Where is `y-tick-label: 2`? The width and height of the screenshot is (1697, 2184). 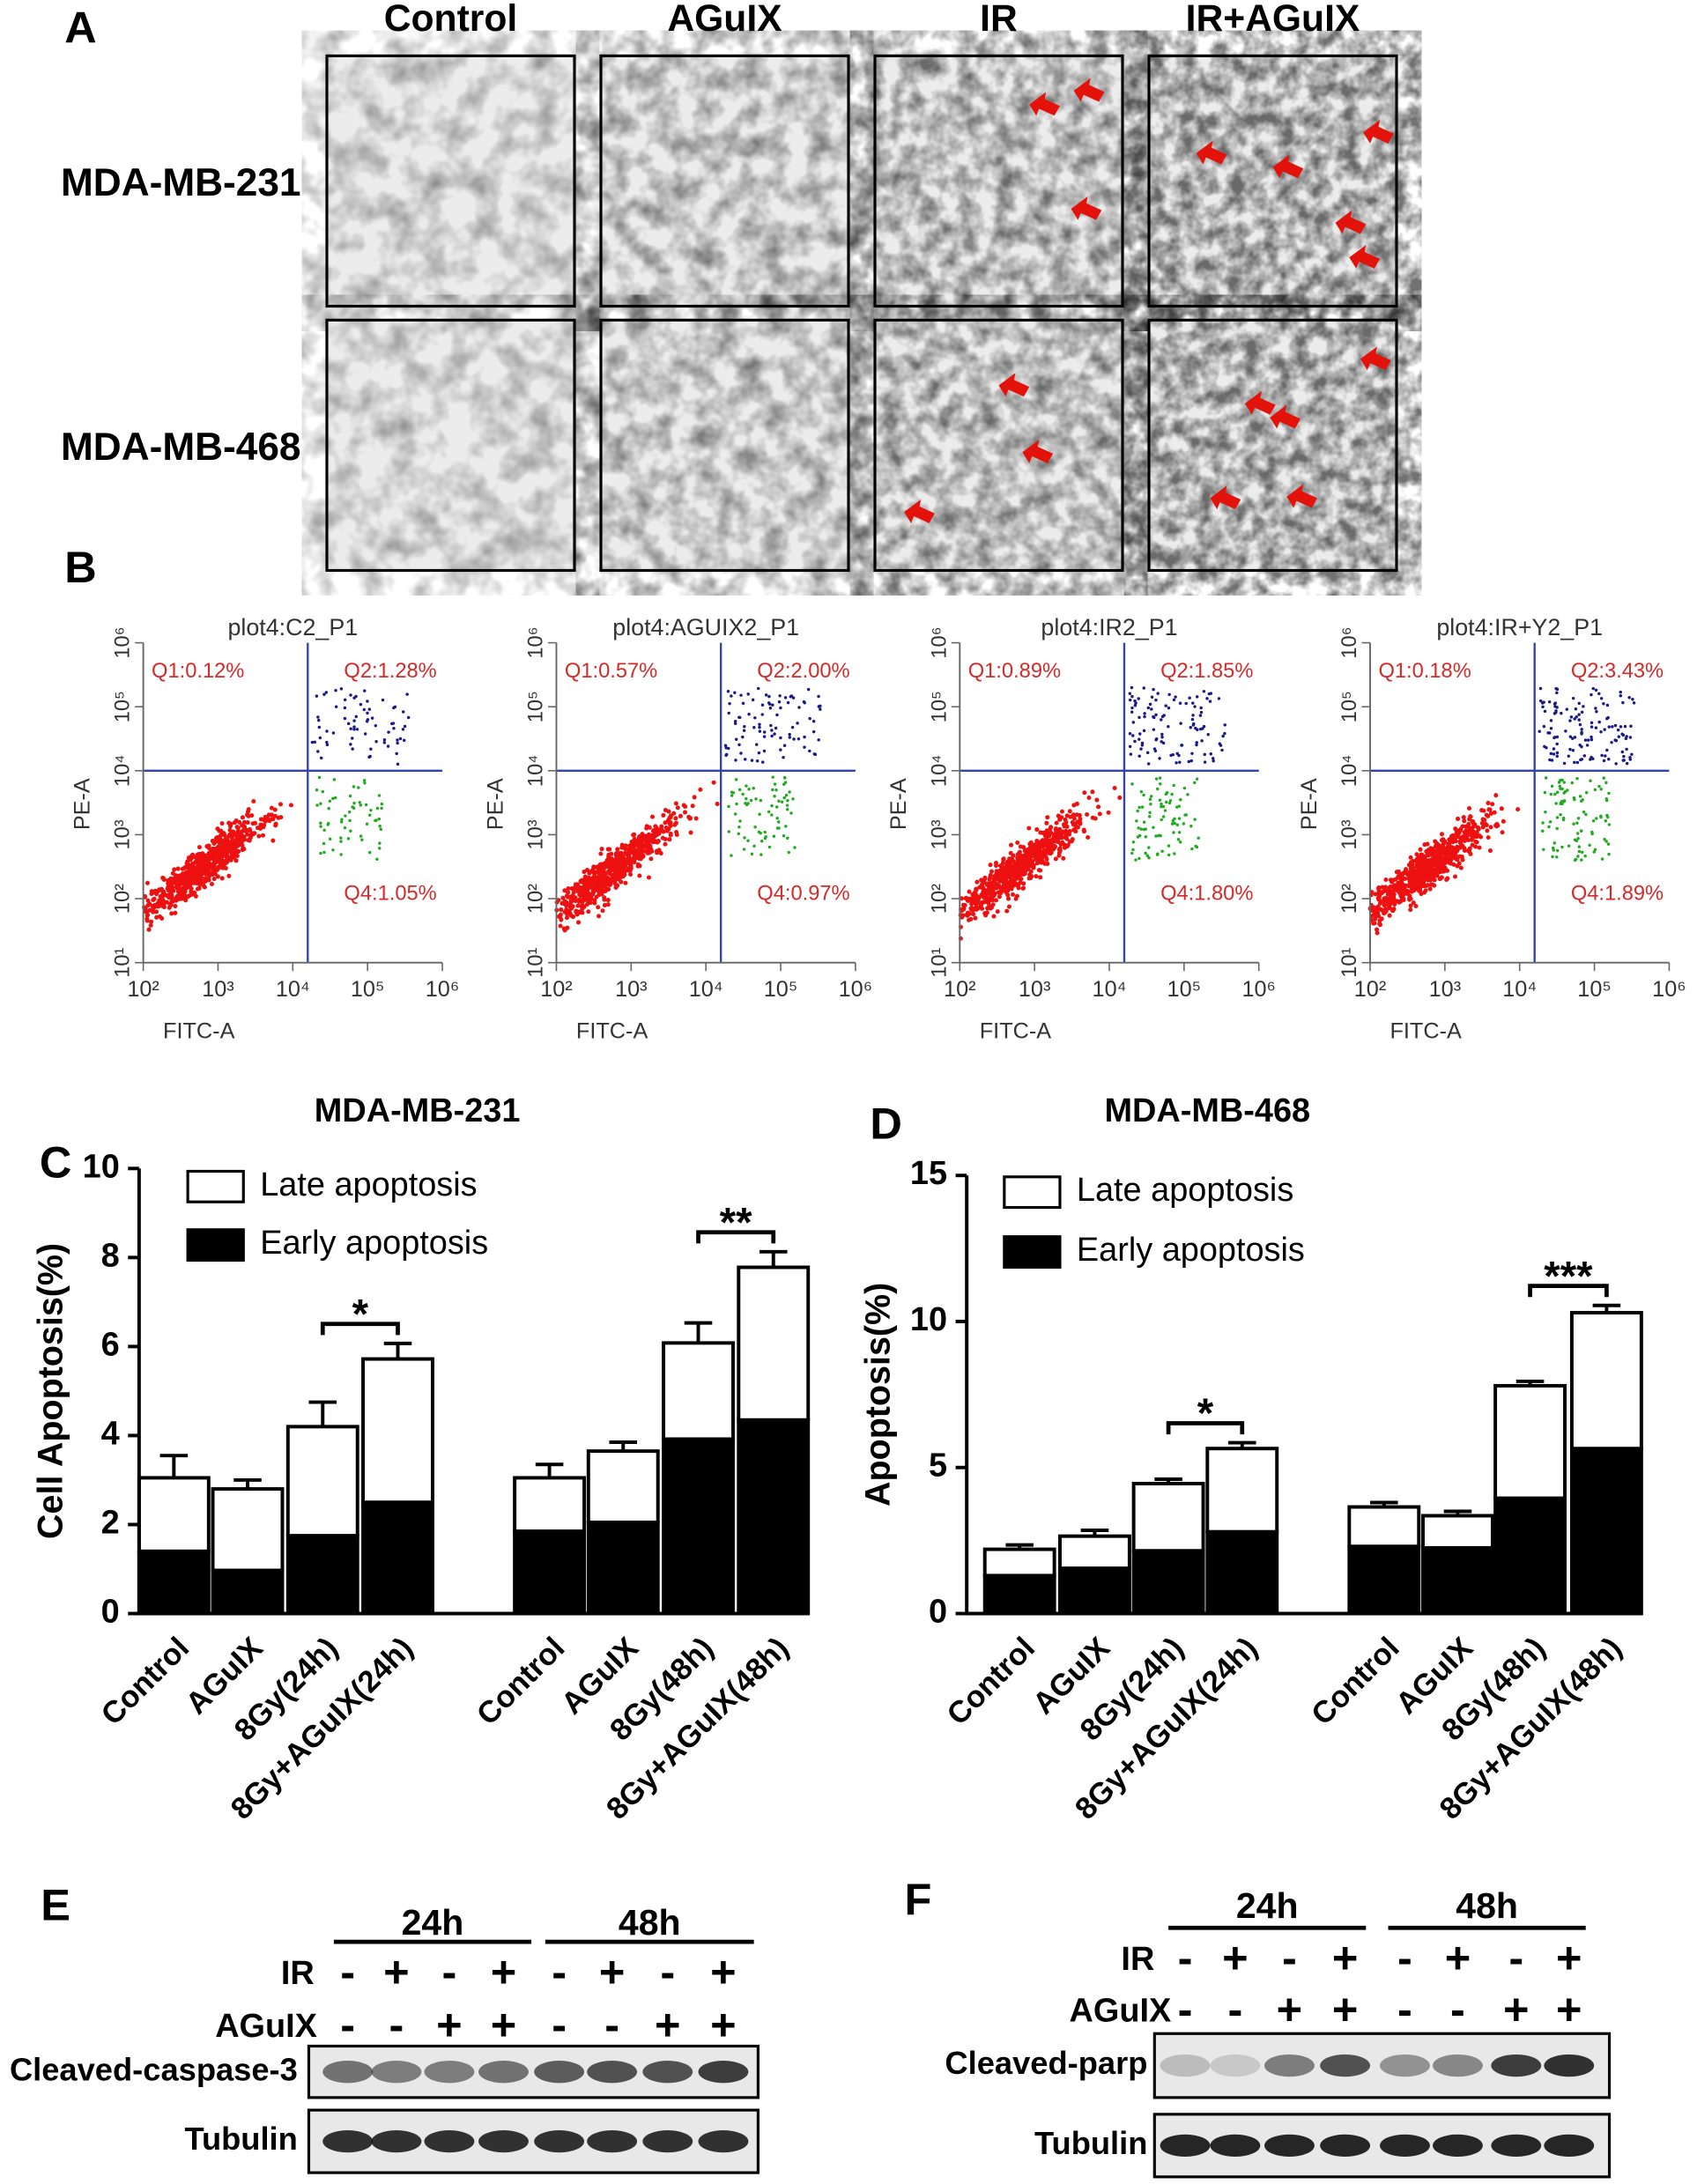 y-tick-label: 2 is located at coordinates (110, 1522).